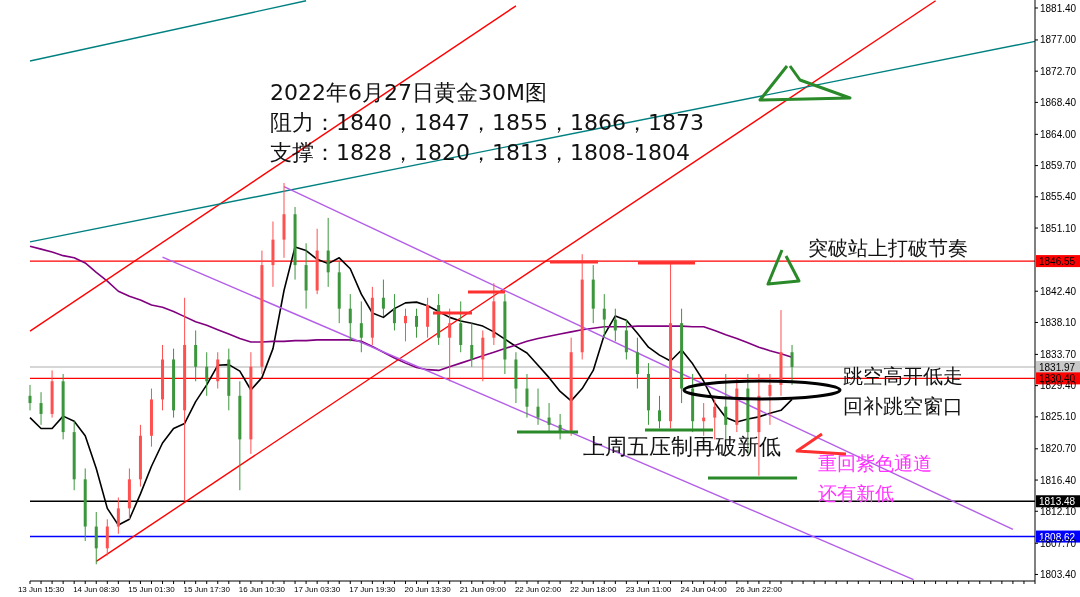  I want to click on ref-line-label: 1831.97, so click(1057, 367).